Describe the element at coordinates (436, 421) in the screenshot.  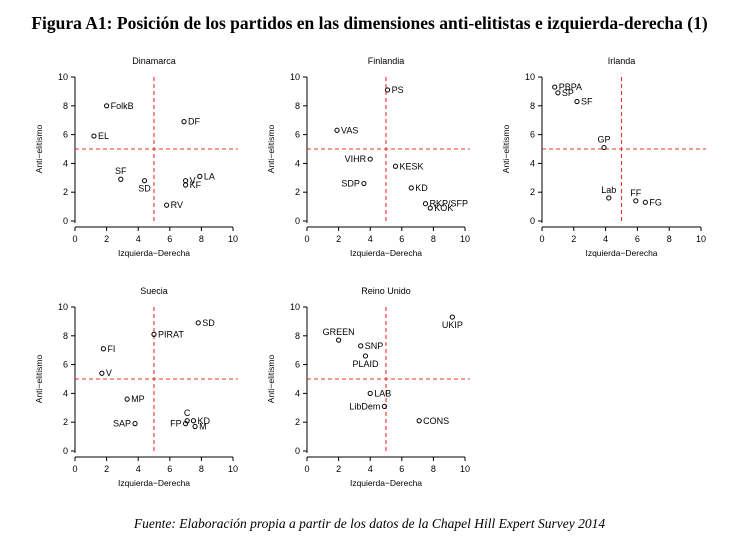
I see `point-label-cons: CONS` at that location.